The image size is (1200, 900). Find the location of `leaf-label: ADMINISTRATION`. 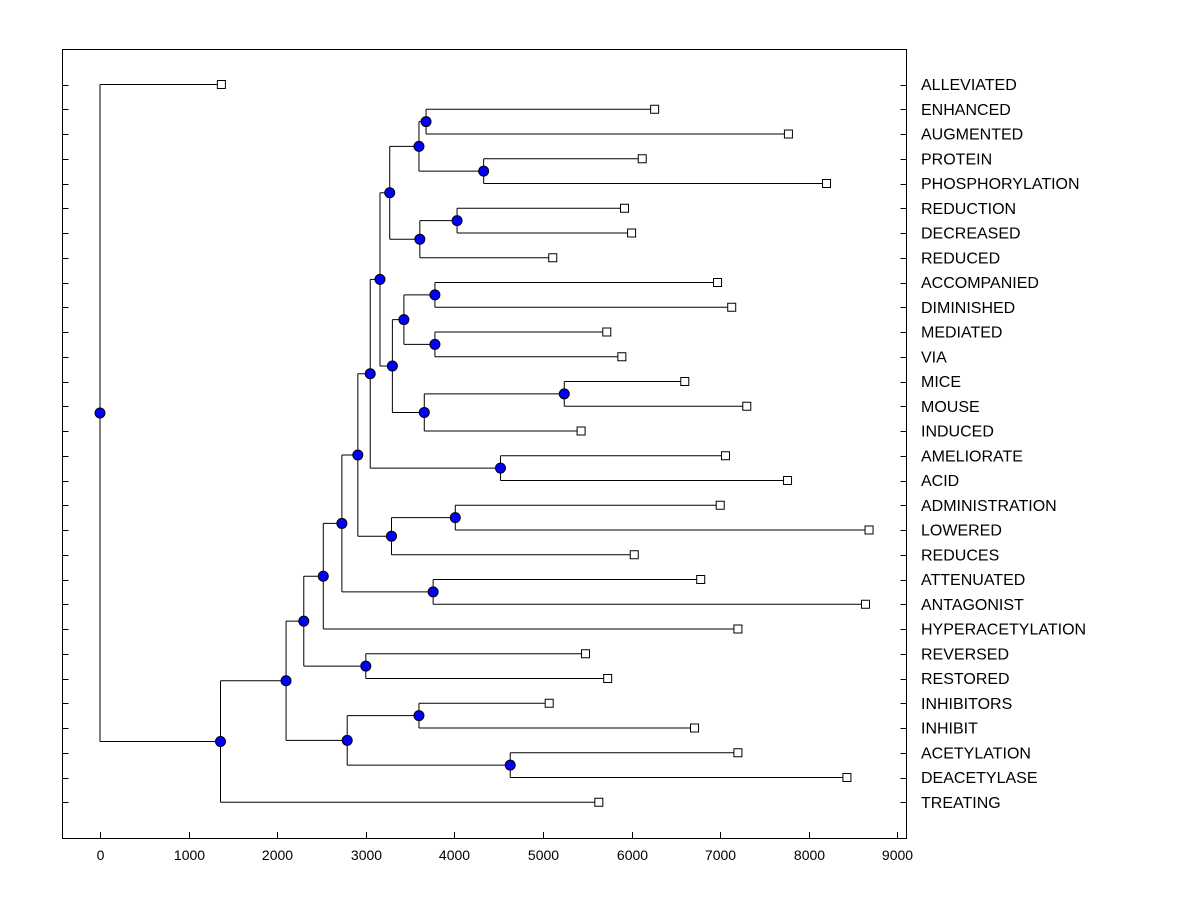

leaf-label: ADMINISTRATION is located at coordinates (989, 506).